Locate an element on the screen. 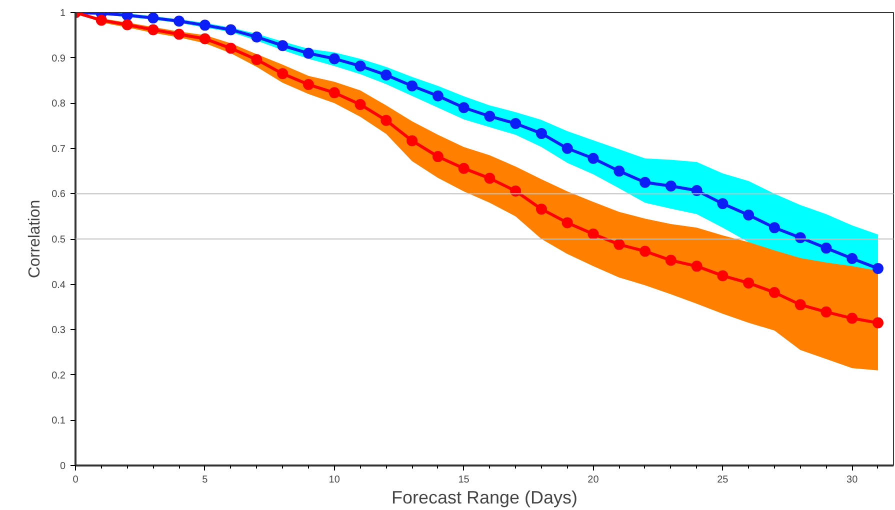 The image size is (895, 510). x-tick-label: 25 is located at coordinates (723, 480).